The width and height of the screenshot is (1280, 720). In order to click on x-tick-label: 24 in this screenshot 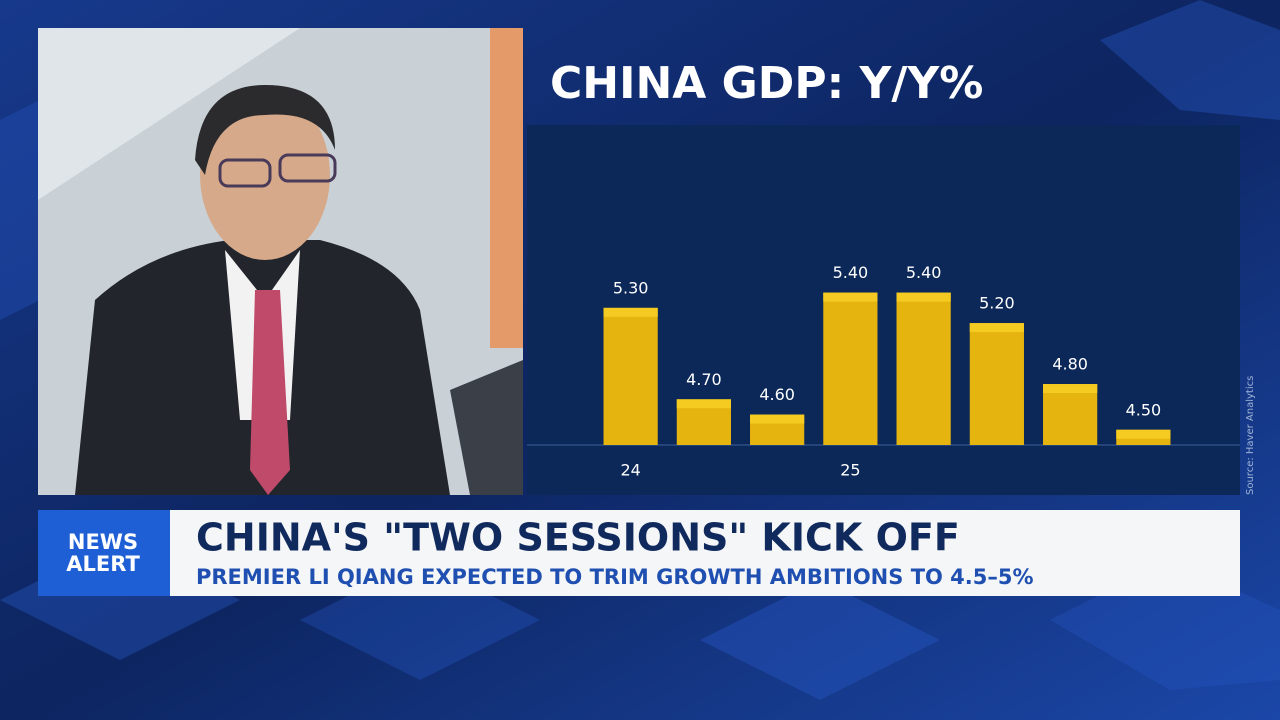, I will do `click(630, 470)`.